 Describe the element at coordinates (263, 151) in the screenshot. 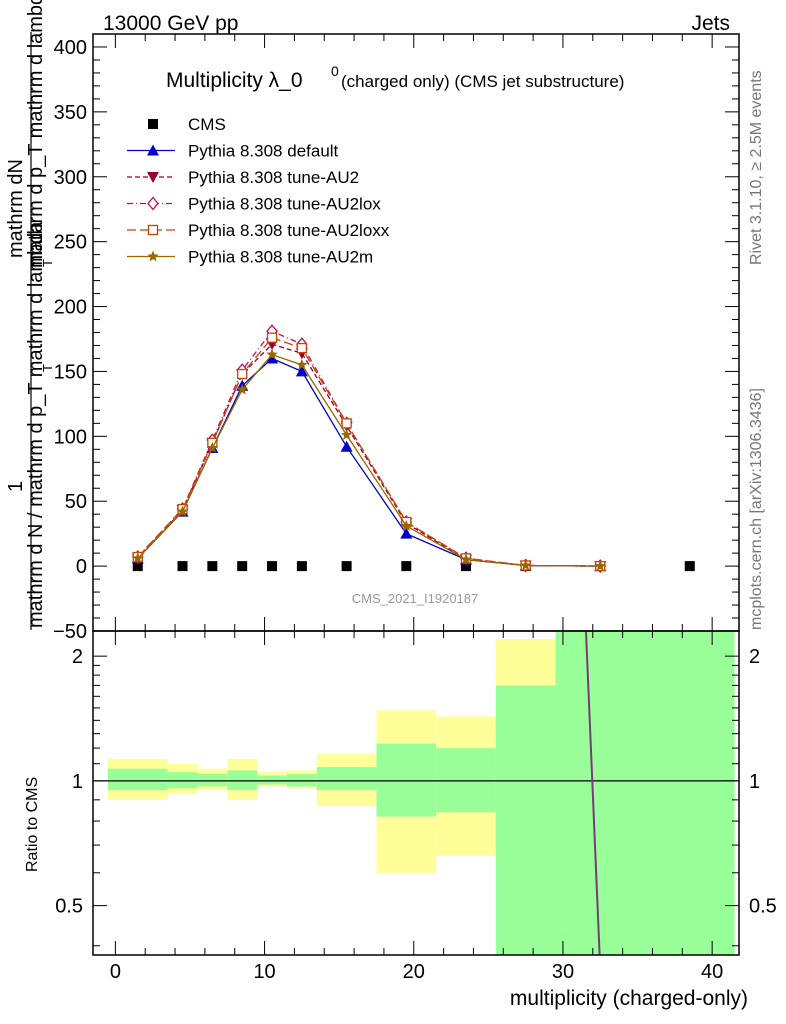

I see `legend-label-1: Pythia 8.308 default` at that location.